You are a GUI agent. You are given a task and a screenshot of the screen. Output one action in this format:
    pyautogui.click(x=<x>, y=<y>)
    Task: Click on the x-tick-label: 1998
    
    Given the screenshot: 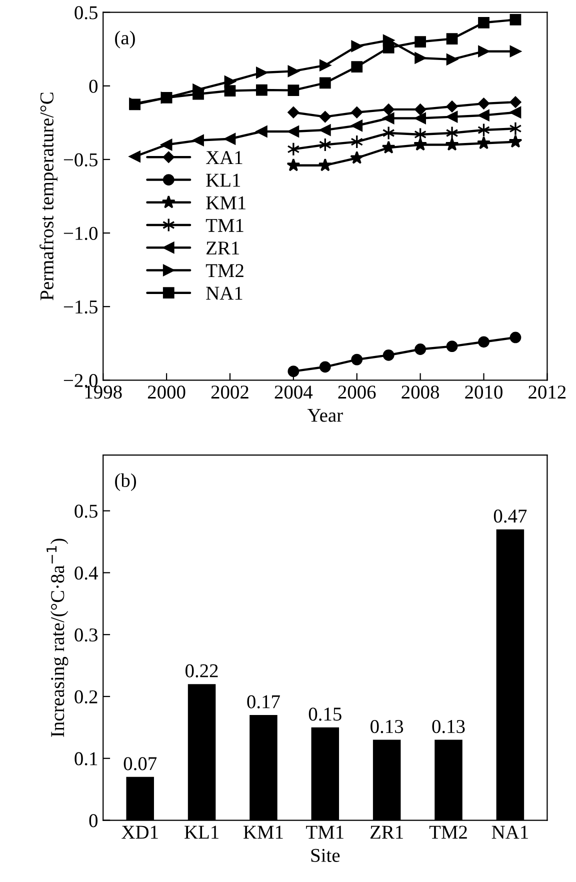 What is the action you would take?
    pyautogui.click(x=103, y=392)
    